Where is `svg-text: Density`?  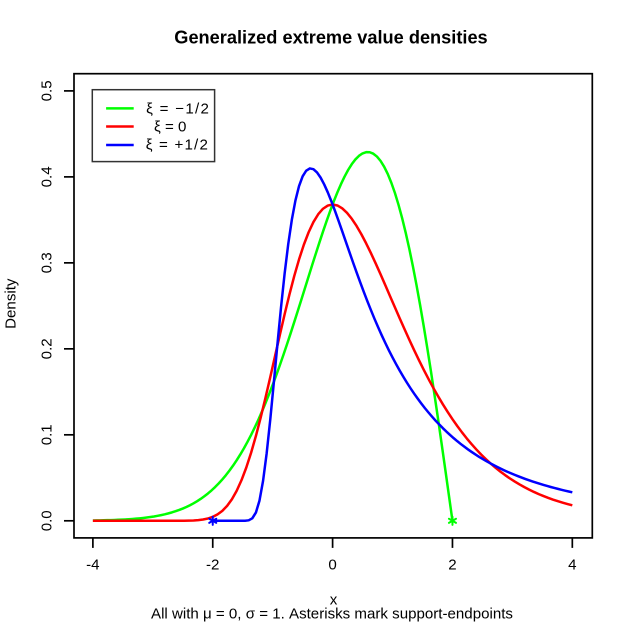
svg-text: Density is located at coordinates (11, 303).